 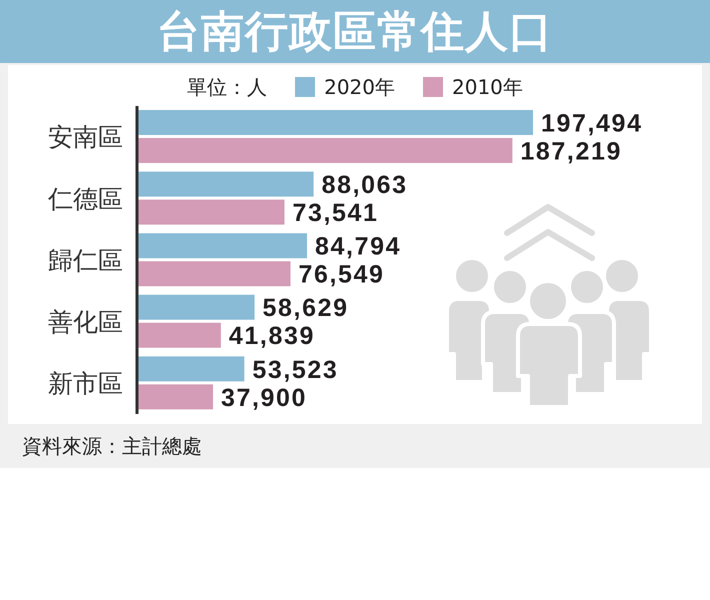 I want to click on data-label: 58,629, so click(x=305, y=308).